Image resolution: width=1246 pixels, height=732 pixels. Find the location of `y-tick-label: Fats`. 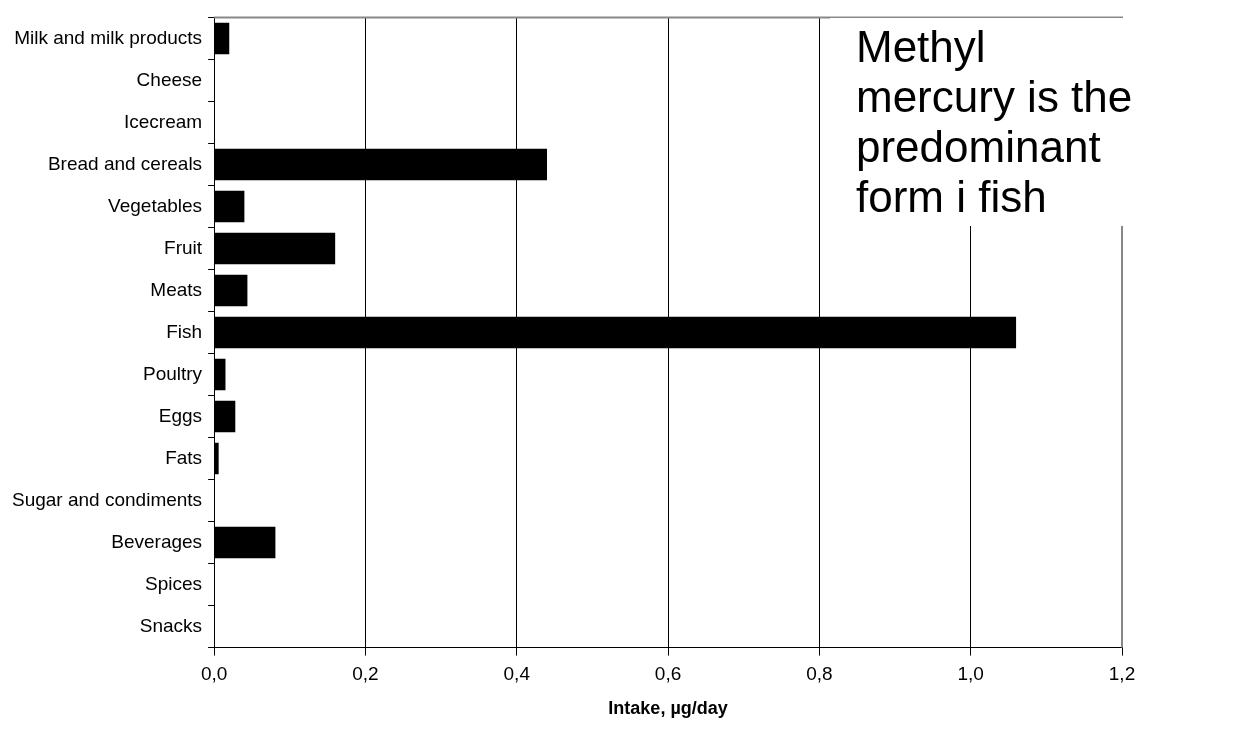

y-tick-label: Fats is located at coordinates (184, 457).